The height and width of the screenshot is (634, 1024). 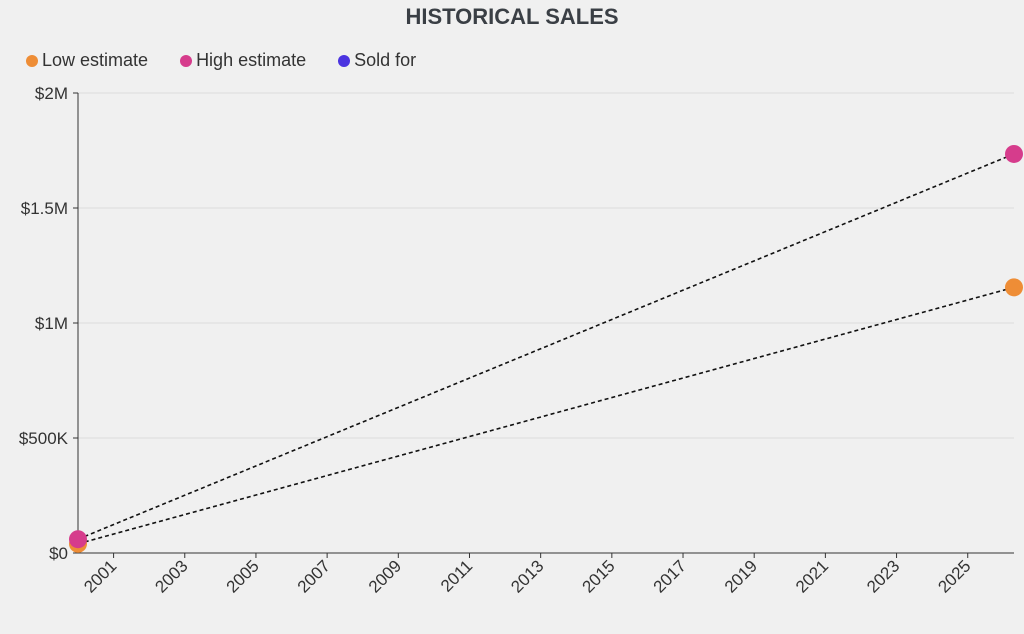 I want to click on x-tick-label: 2019, so click(x=741, y=576).